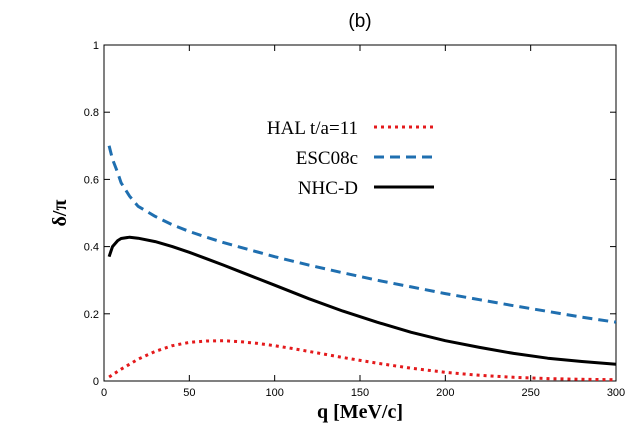 The height and width of the screenshot is (448, 640). I want to click on x-tick-label: 0, so click(104, 393).